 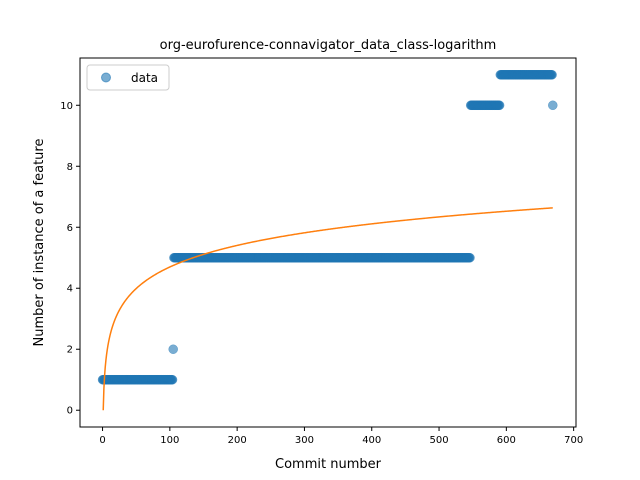 What do you see at coordinates (438, 440) in the screenshot?
I see `x-tick-label: 500` at bounding box center [438, 440].